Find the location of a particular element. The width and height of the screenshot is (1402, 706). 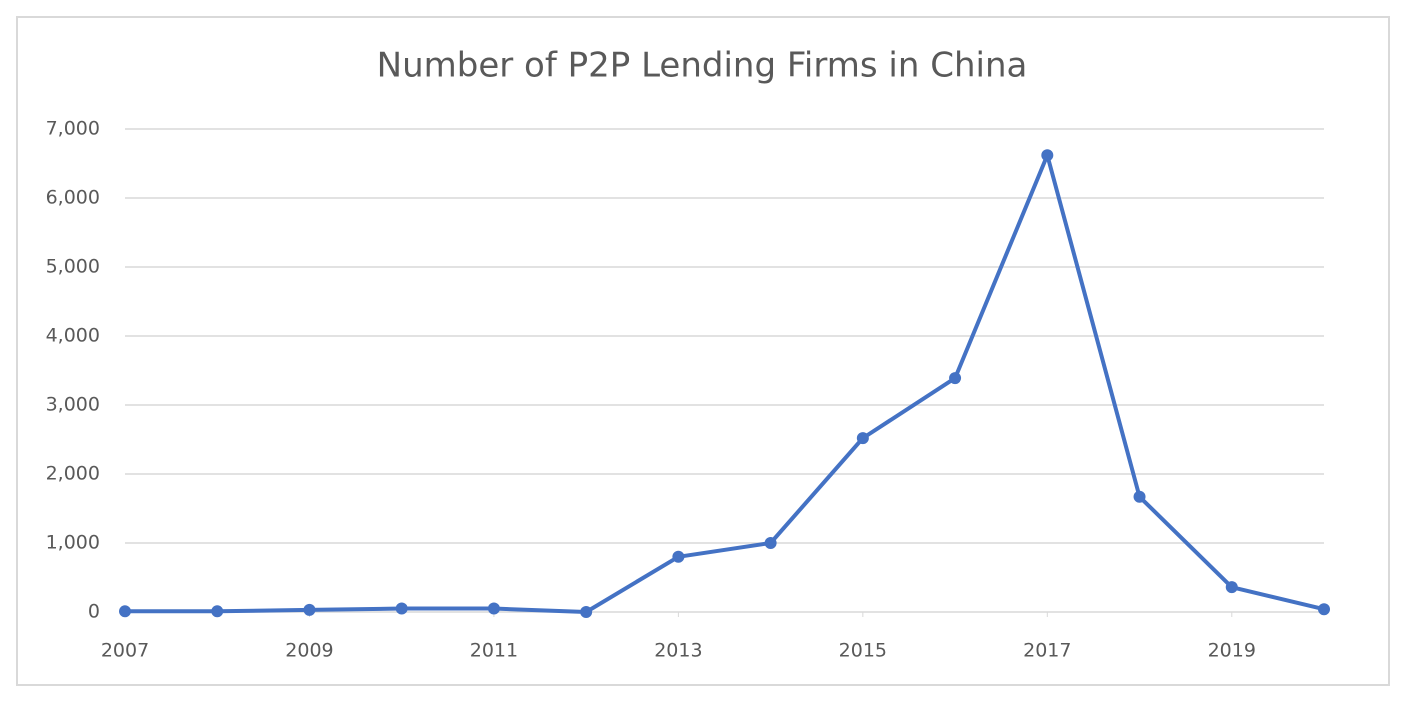

x-tick-label: 2019 is located at coordinates (1232, 651).